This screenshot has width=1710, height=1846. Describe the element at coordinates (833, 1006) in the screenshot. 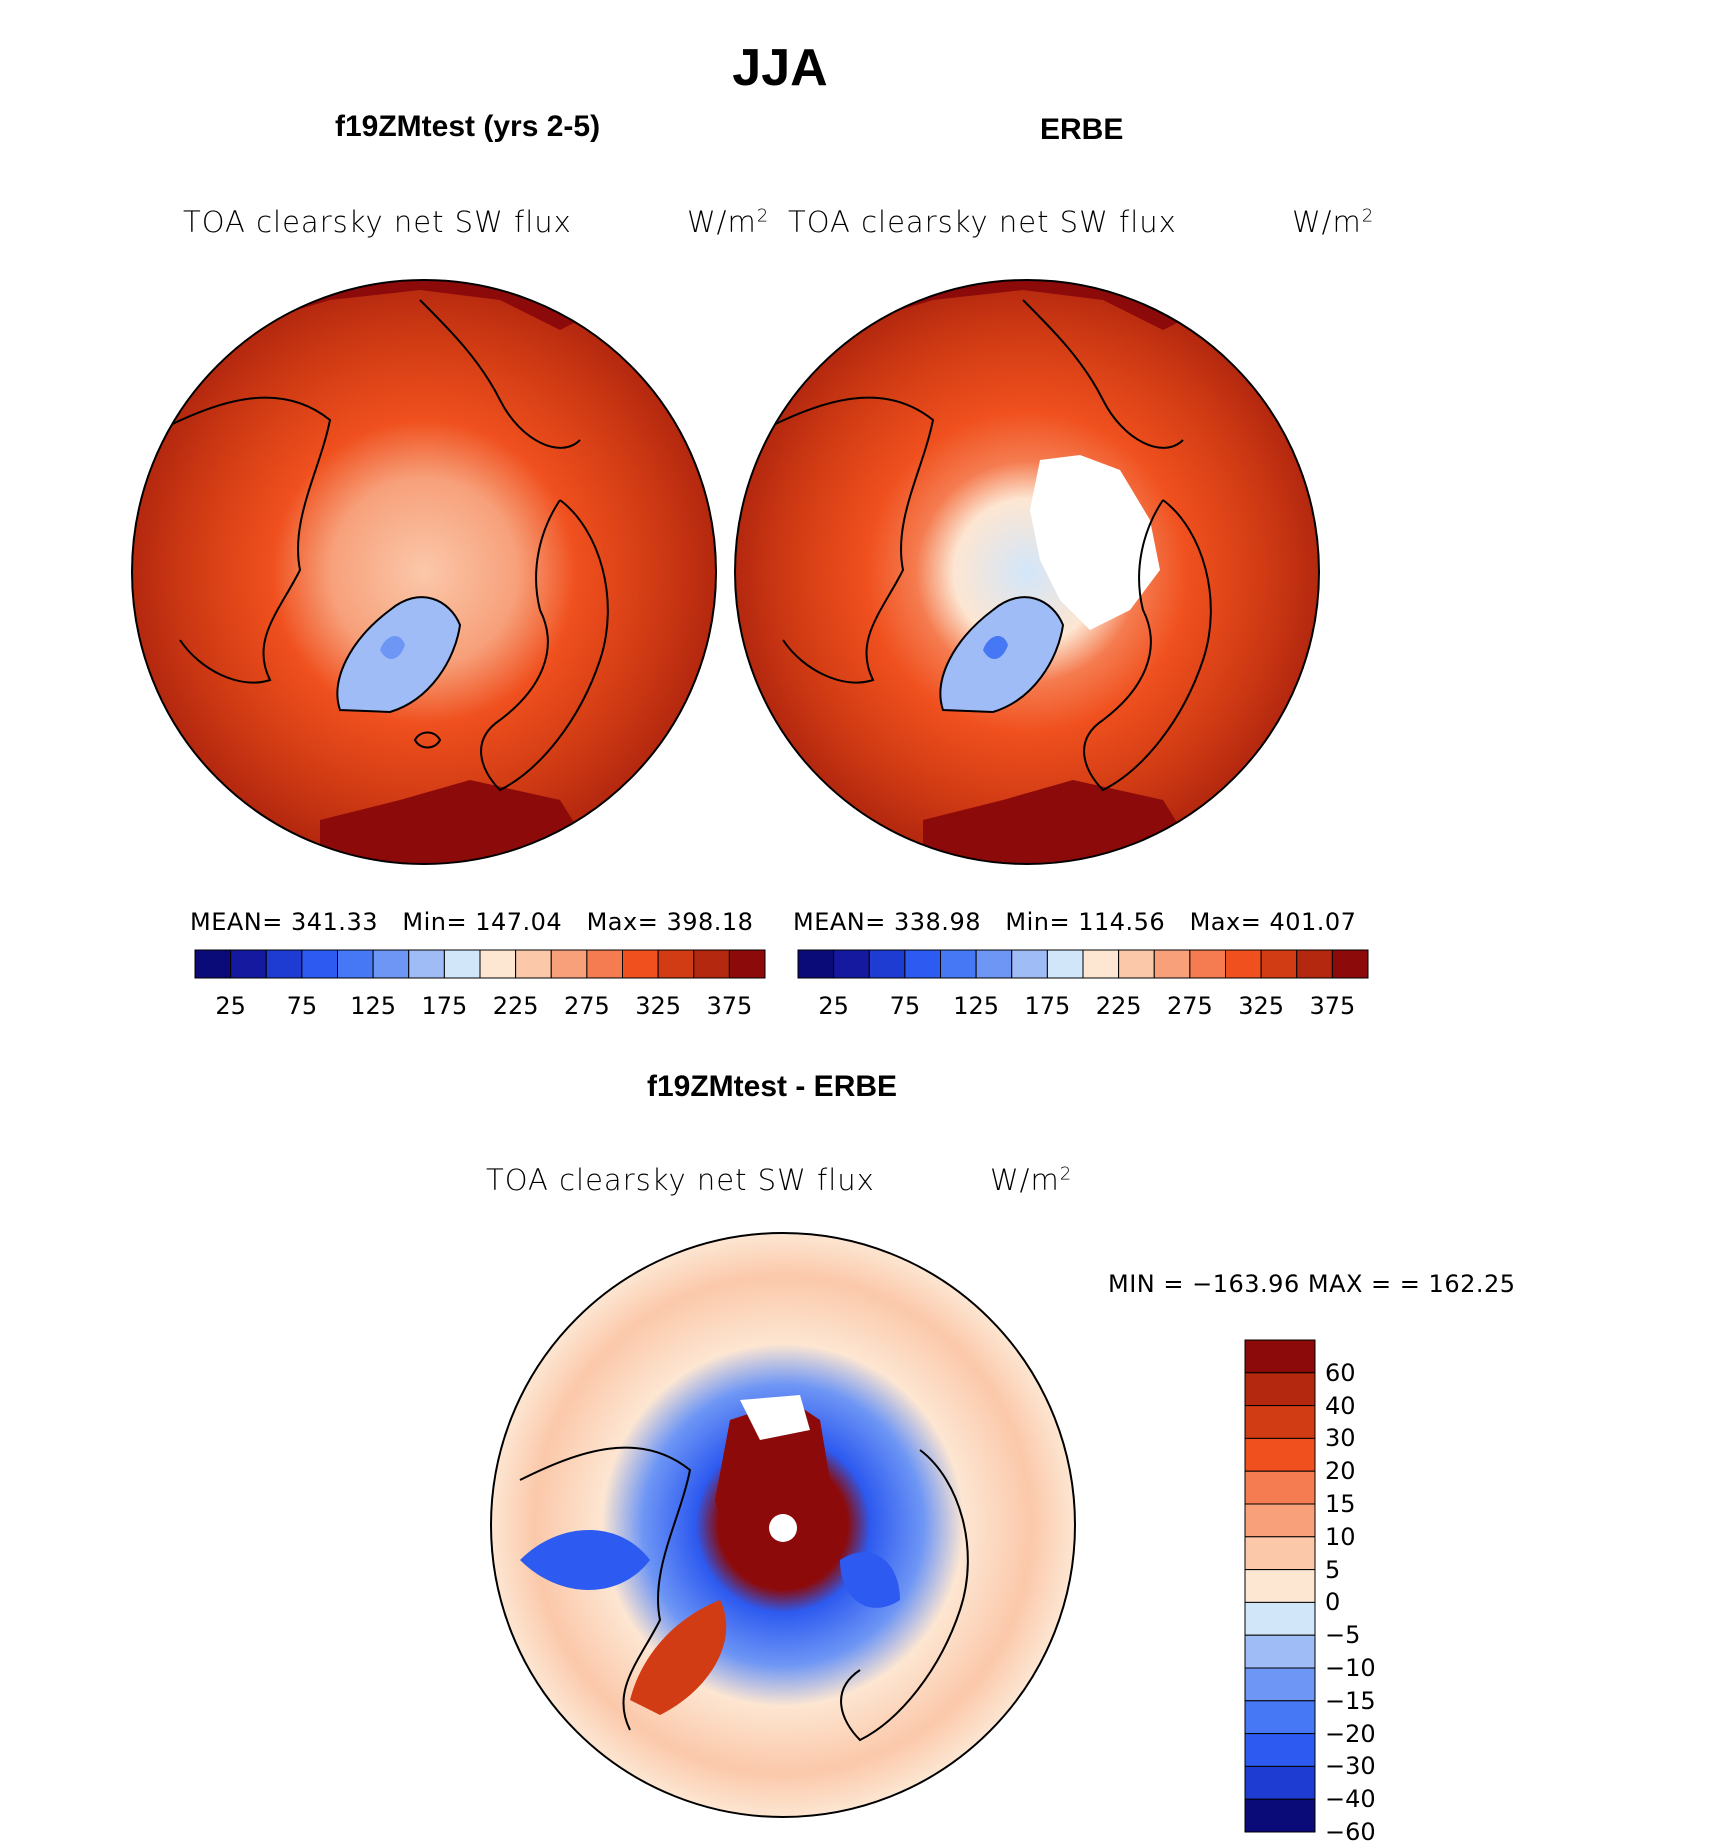

I see `obs-colorbar-tick: 25` at that location.